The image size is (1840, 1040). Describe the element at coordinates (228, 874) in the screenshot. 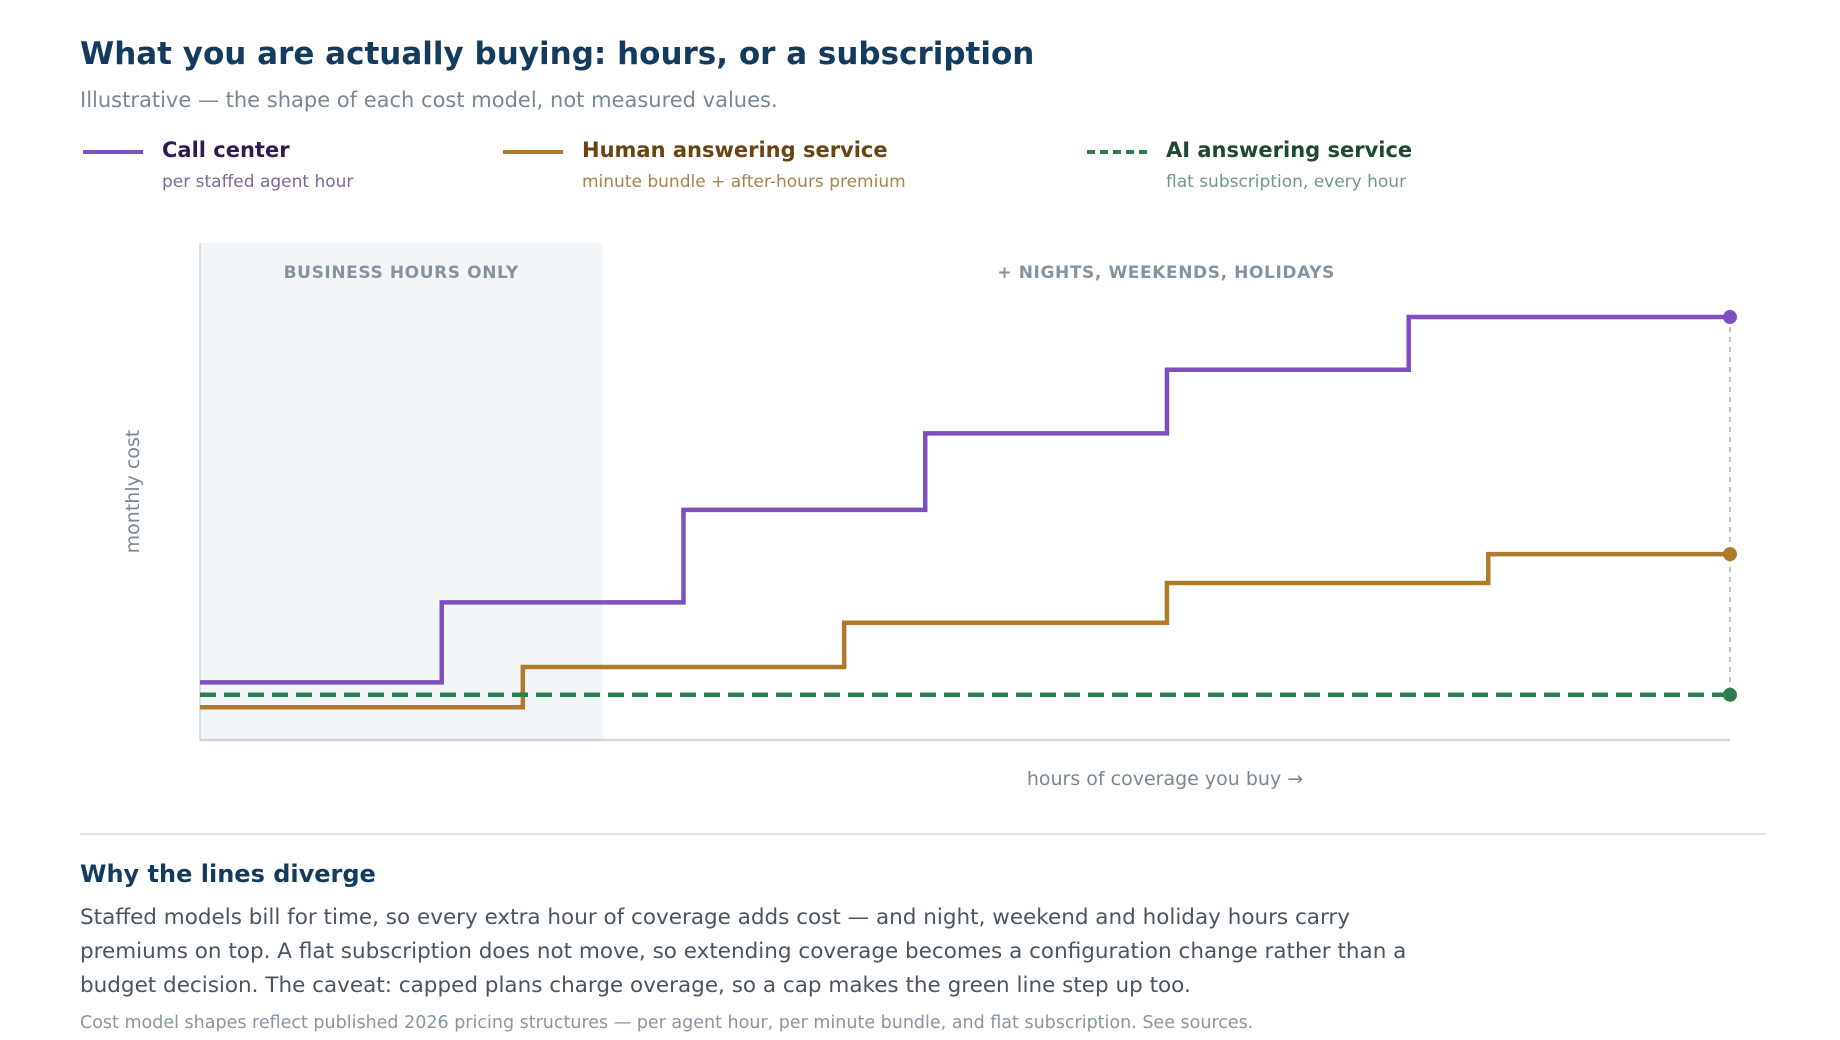

I see `explainer-title: Why the lines diverge` at that location.